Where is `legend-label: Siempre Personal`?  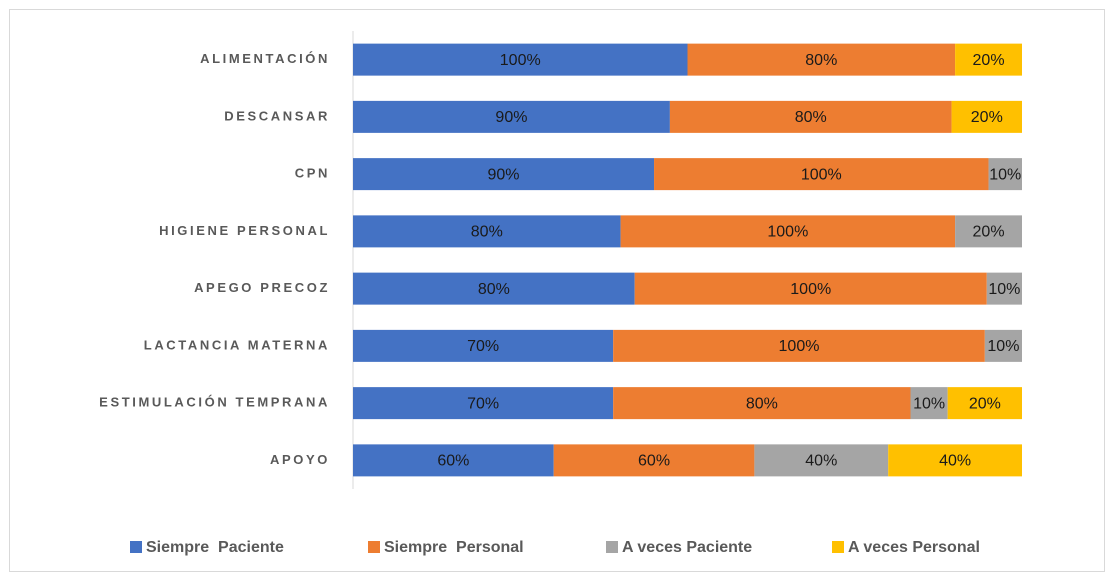
legend-label: Siempre Personal is located at coordinates (454, 547).